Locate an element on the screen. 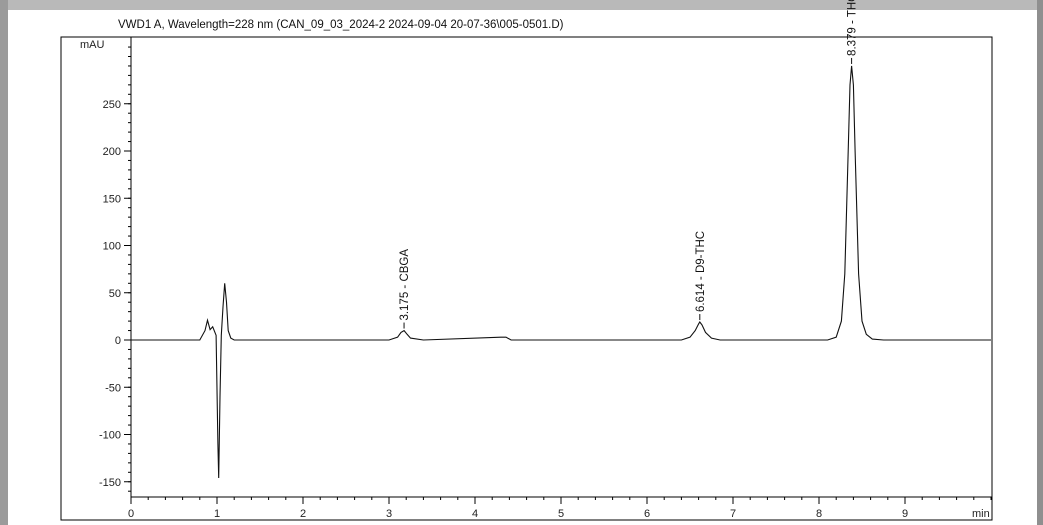 Image resolution: width=1043 pixels, height=525 pixels. x-tick-label: 2 is located at coordinates (303, 514).